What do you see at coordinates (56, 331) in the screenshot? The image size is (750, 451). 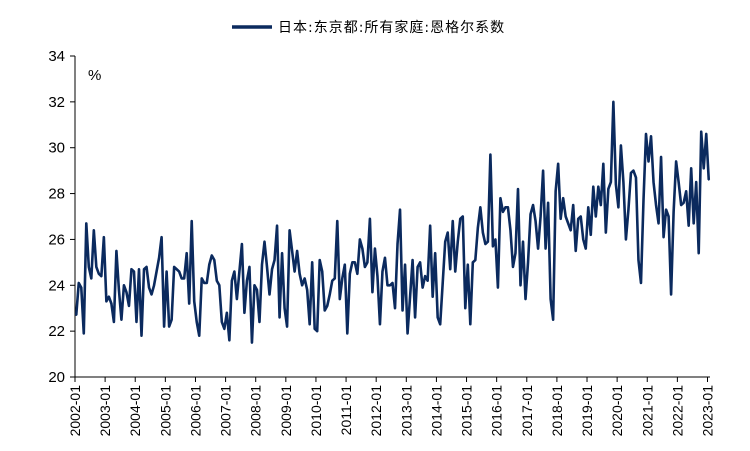 I see `y-tick-label: 22` at bounding box center [56, 331].